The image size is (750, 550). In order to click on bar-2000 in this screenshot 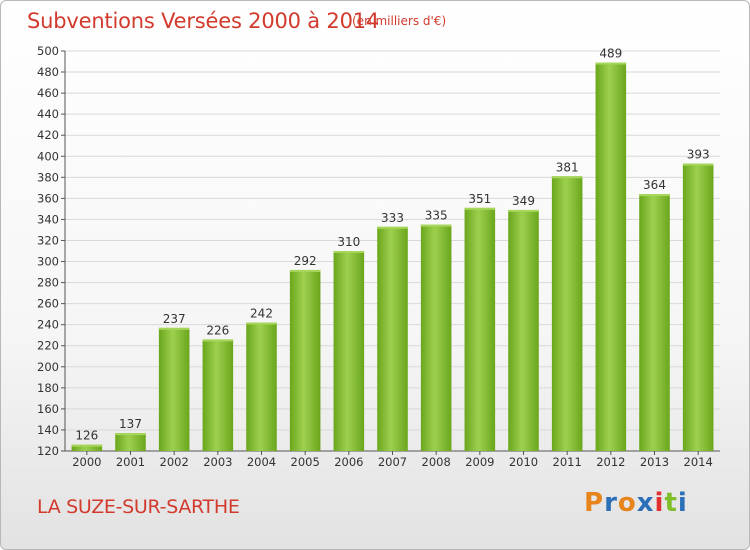, I will do `click(87, 447)`.